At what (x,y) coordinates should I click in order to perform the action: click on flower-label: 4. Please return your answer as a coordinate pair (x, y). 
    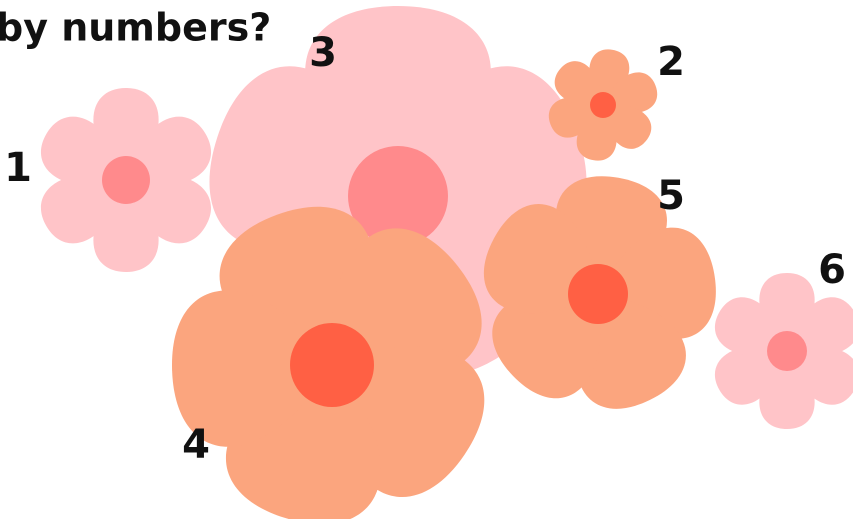
    Looking at the image, I should click on (196, 445).